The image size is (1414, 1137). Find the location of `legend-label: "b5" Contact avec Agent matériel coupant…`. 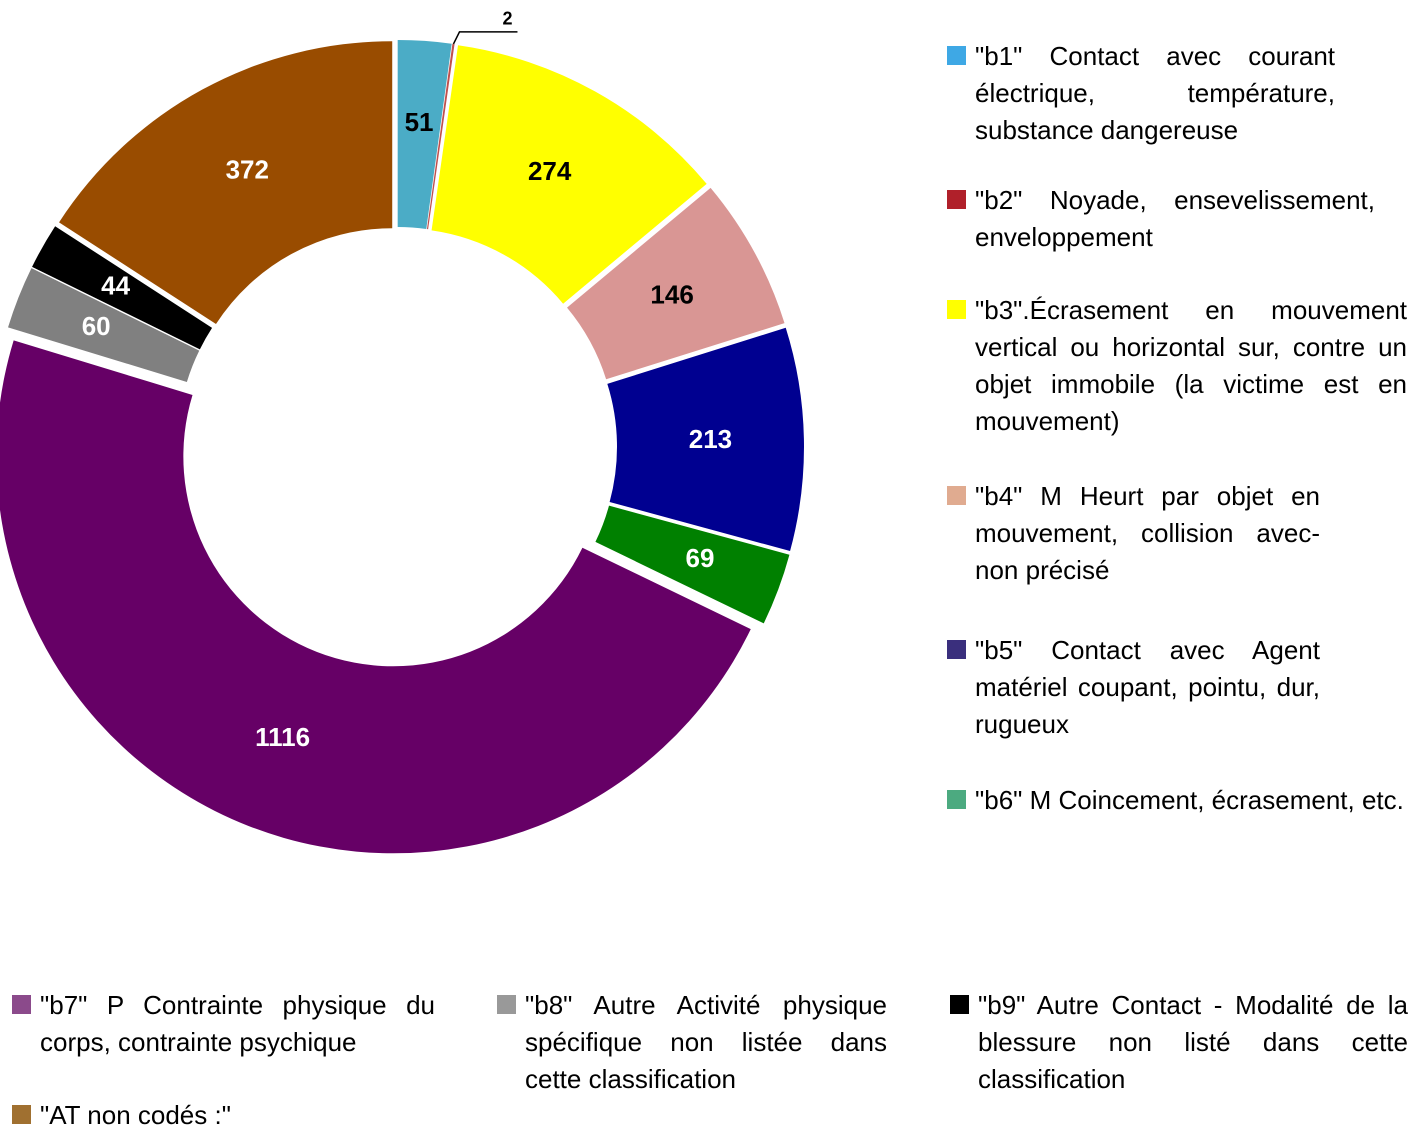

legend-label: "b5" Contact avec Agent matériel coupant… is located at coordinates (1147, 687).